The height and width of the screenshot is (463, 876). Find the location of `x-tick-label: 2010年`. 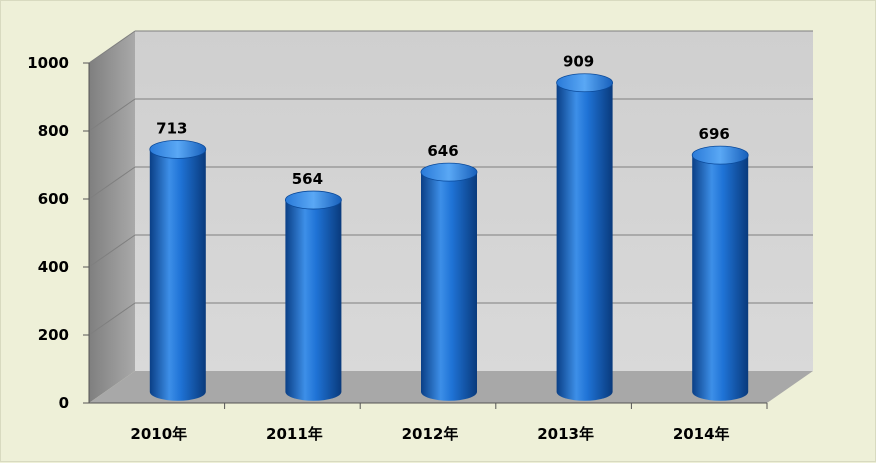

x-tick-label: 2010年 is located at coordinates (158, 434).